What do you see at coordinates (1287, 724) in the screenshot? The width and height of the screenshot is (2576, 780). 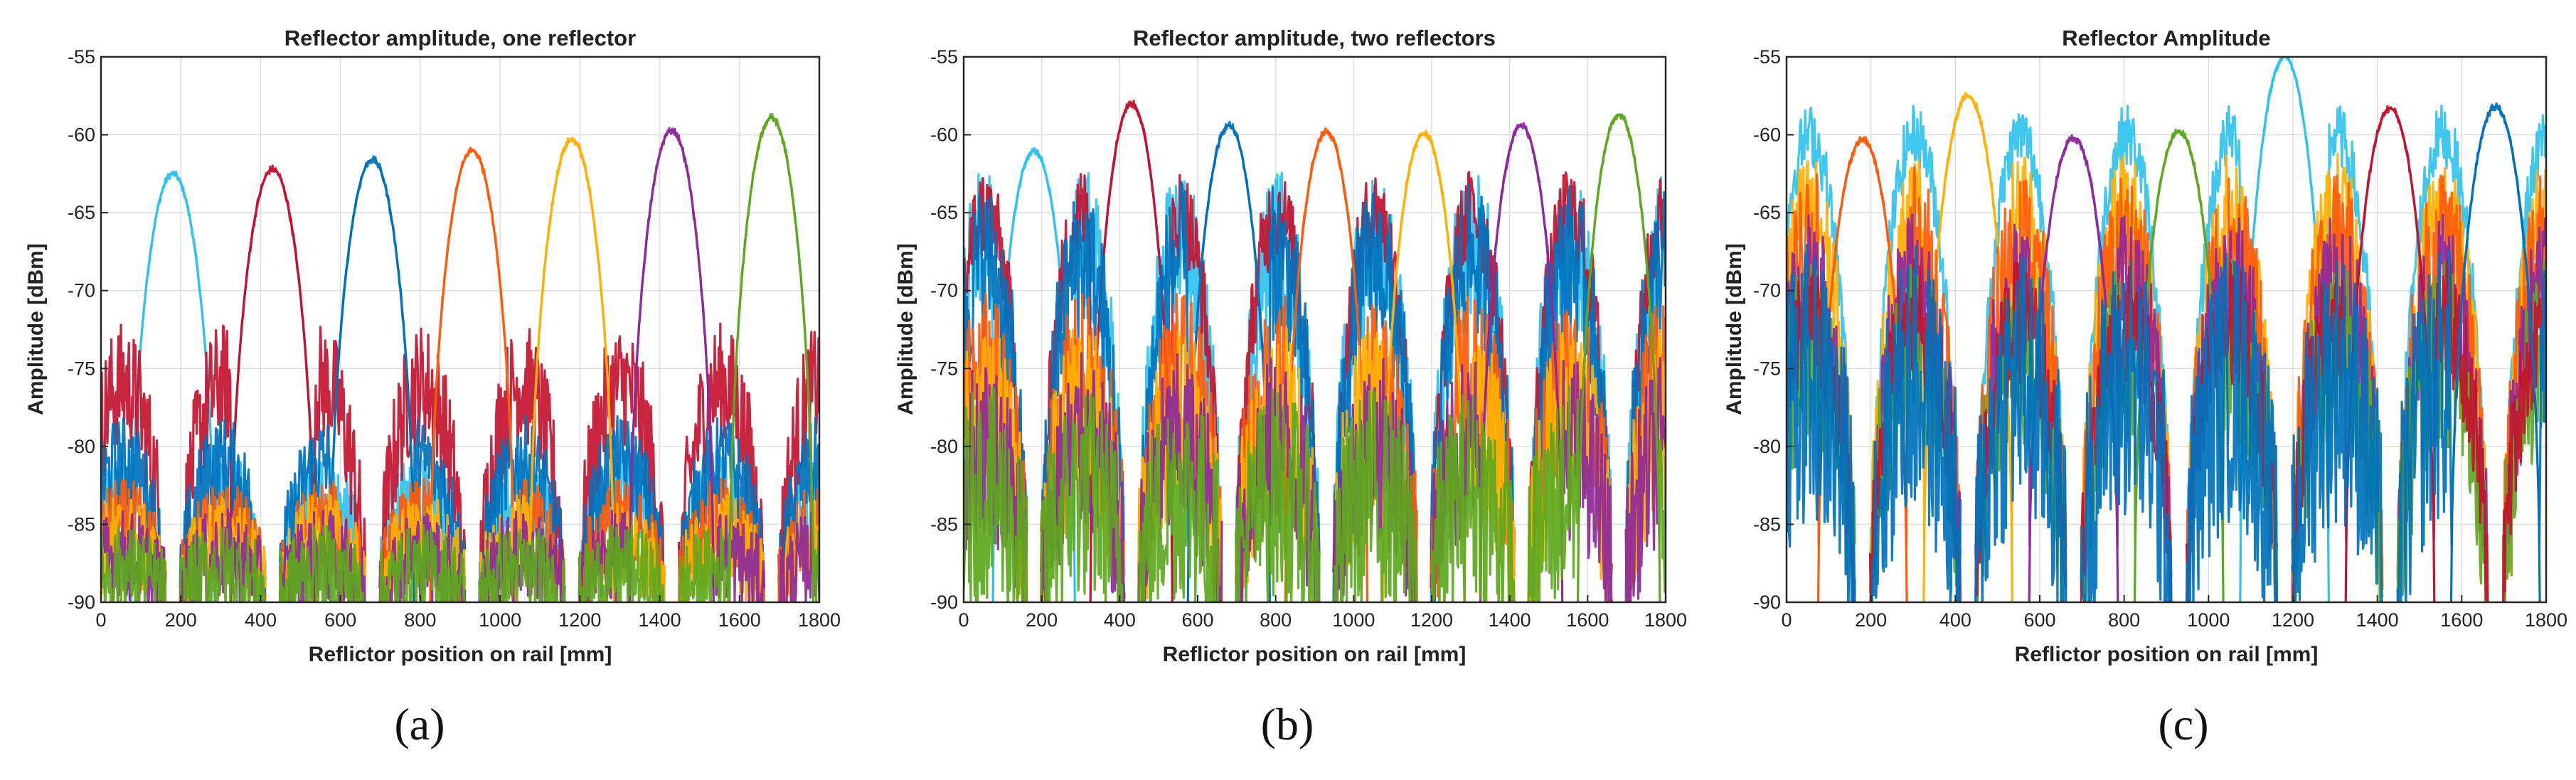 I see `panel-caption: (b)` at bounding box center [1287, 724].